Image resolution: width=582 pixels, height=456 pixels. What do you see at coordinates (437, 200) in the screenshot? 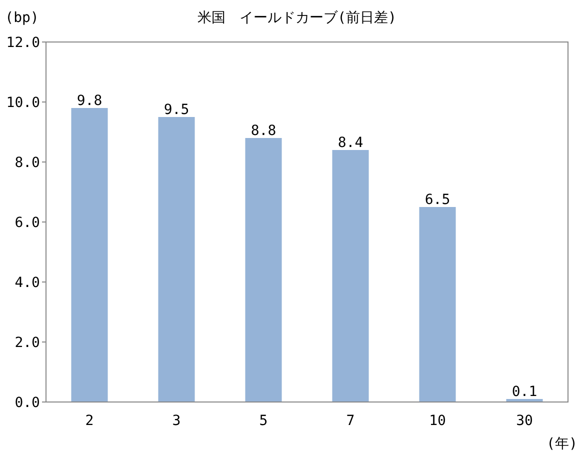
I see `data-label: 6.5` at bounding box center [437, 200].